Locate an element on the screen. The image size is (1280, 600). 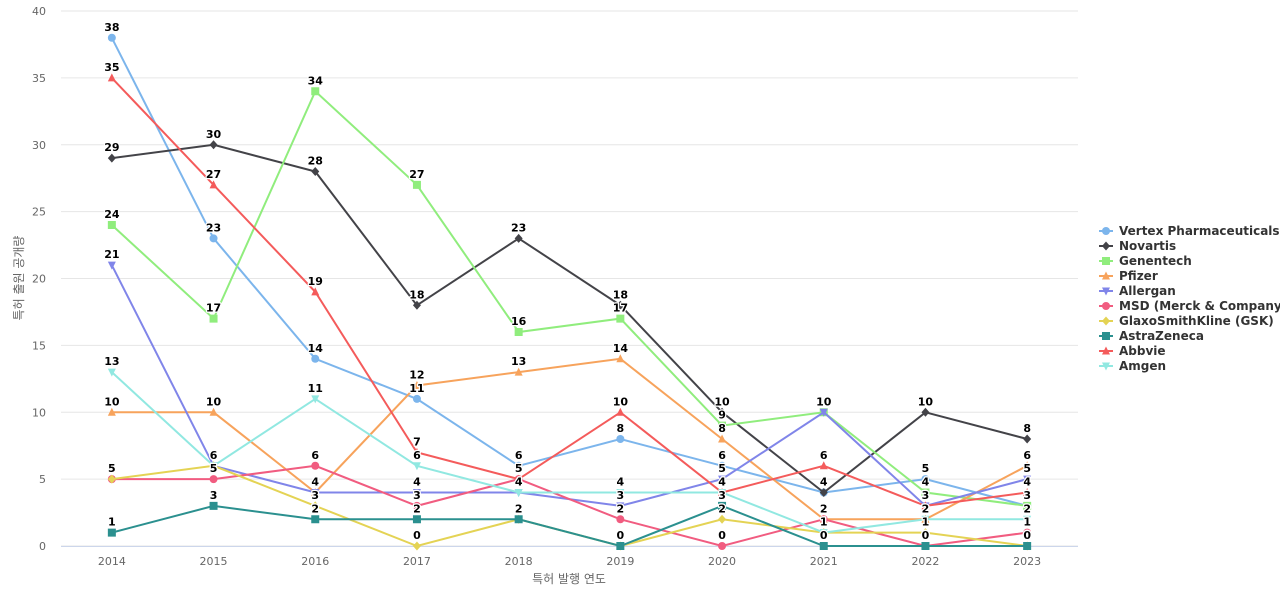
legend-item: Genentech is located at coordinates (1145, 261).